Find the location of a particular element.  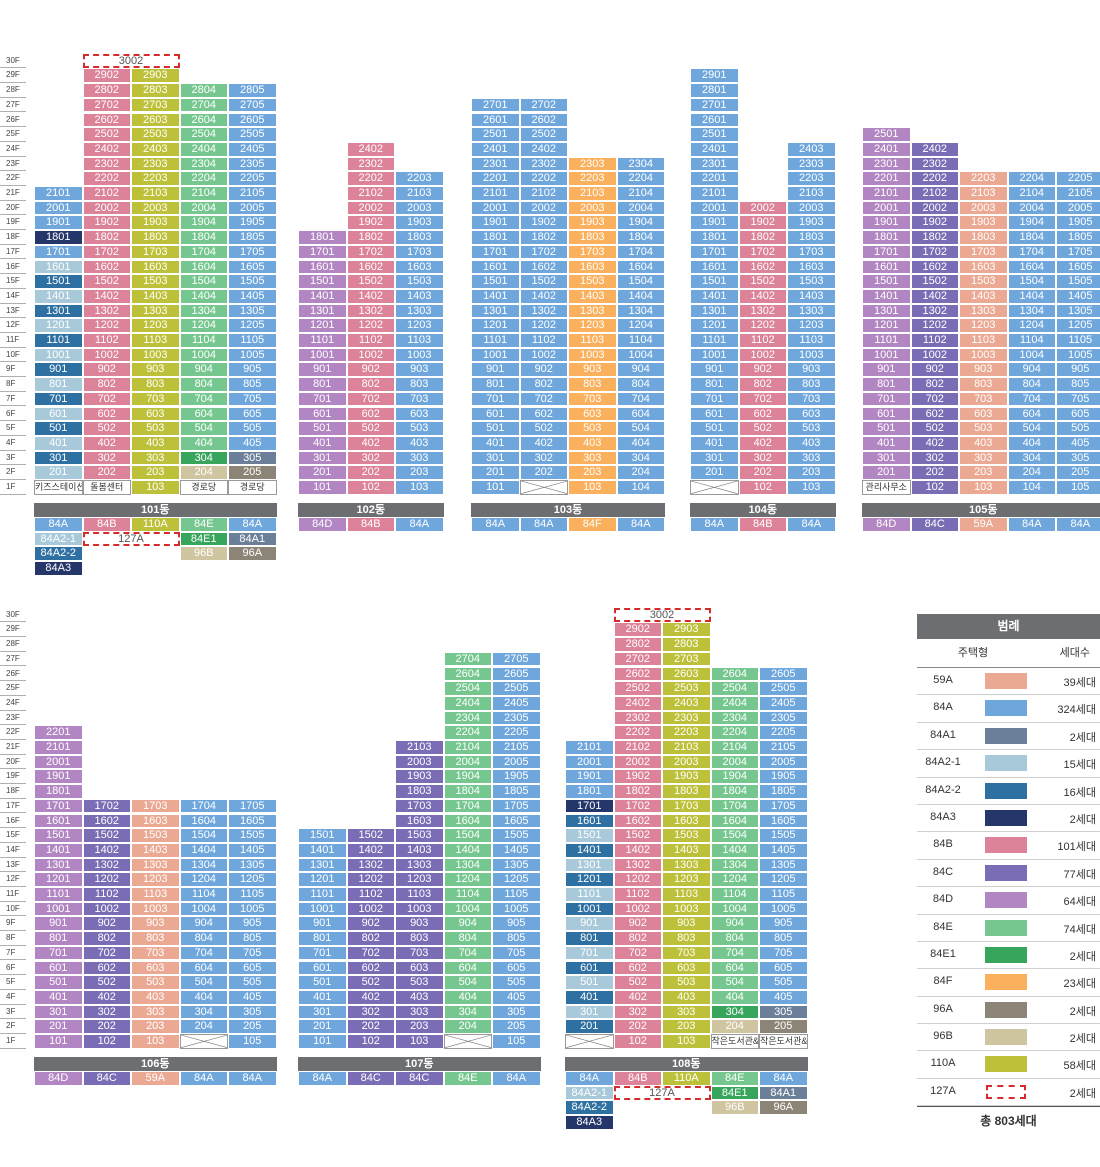

type-cell: 84A1 is located at coordinates (252, 539).